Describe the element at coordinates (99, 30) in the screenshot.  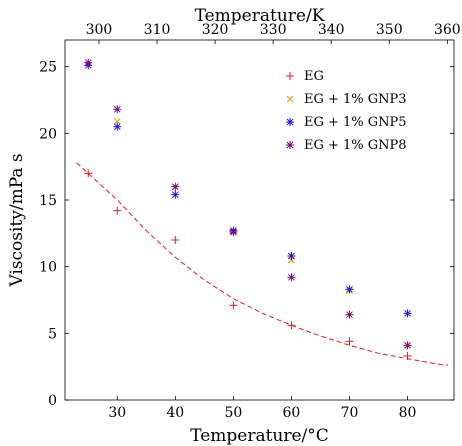
I see `x2-tick-label: 300` at that location.